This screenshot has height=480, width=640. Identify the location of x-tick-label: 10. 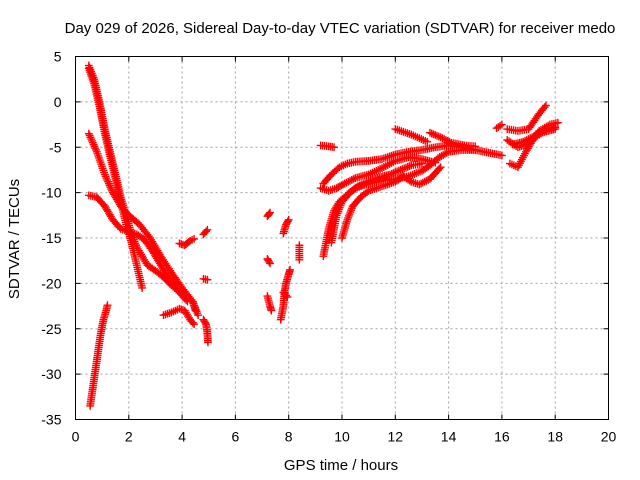
(342, 437).